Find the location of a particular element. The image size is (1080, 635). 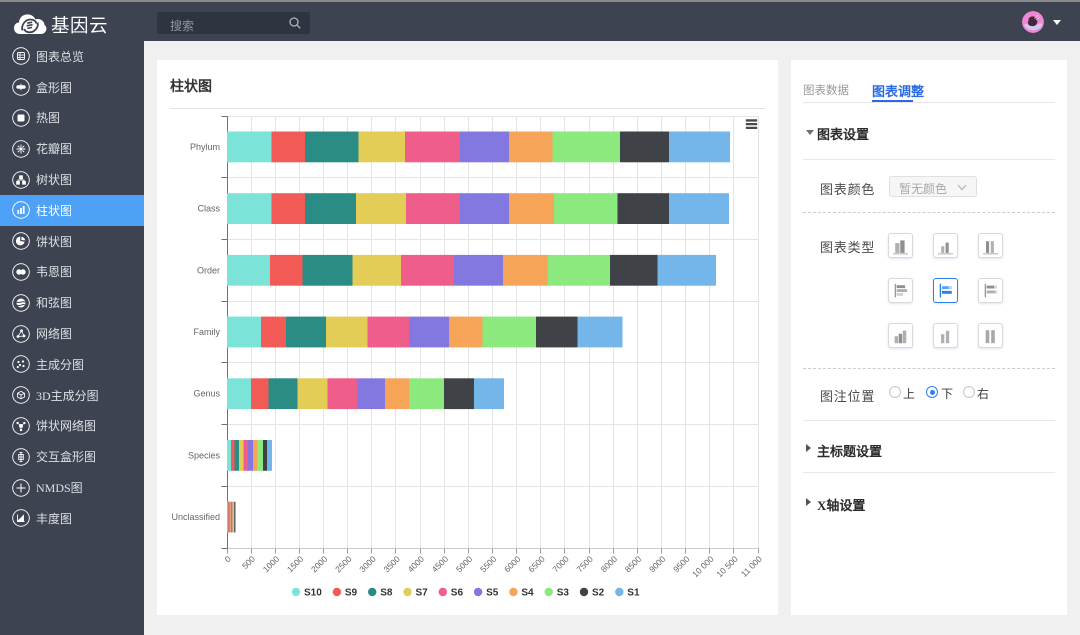

svg-text: 4500 is located at coordinates (440, 564).